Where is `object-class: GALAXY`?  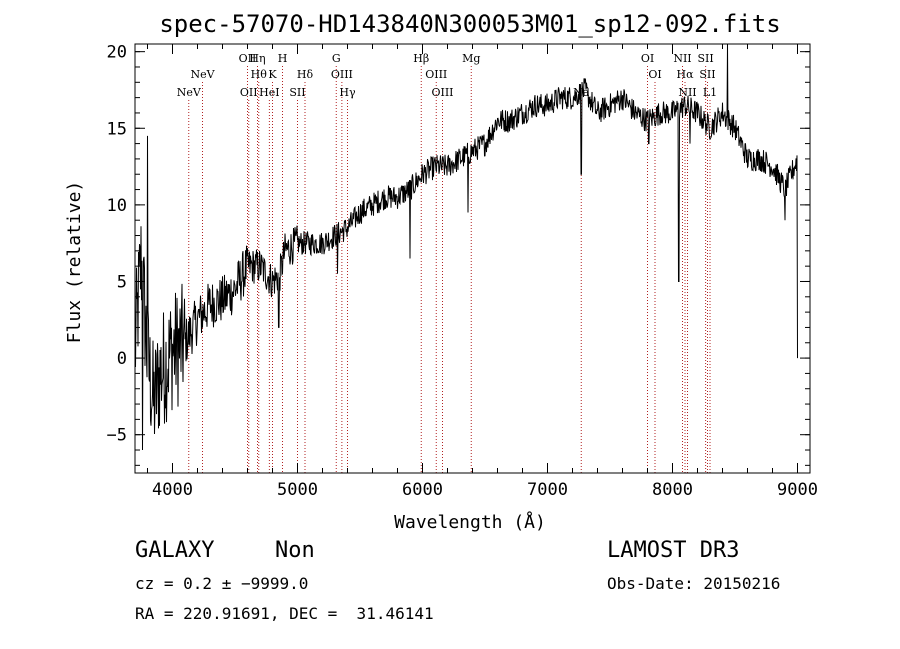 object-class: GALAXY is located at coordinates (175, 550).